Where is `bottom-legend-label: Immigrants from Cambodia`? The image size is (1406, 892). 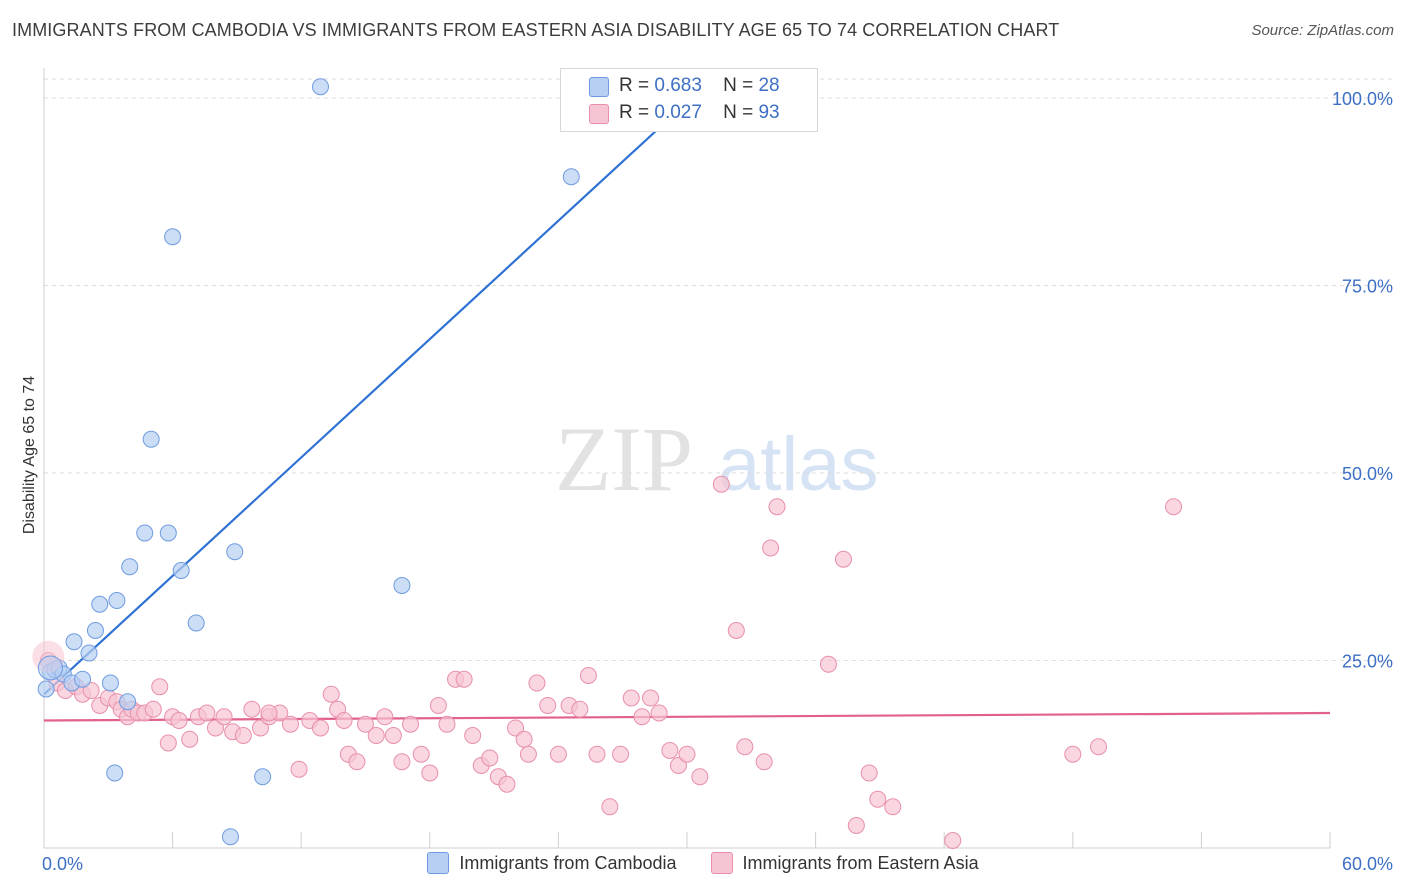 bottom-legend-label: Immigrants from Cambodia is located at coordinates (568, 862).